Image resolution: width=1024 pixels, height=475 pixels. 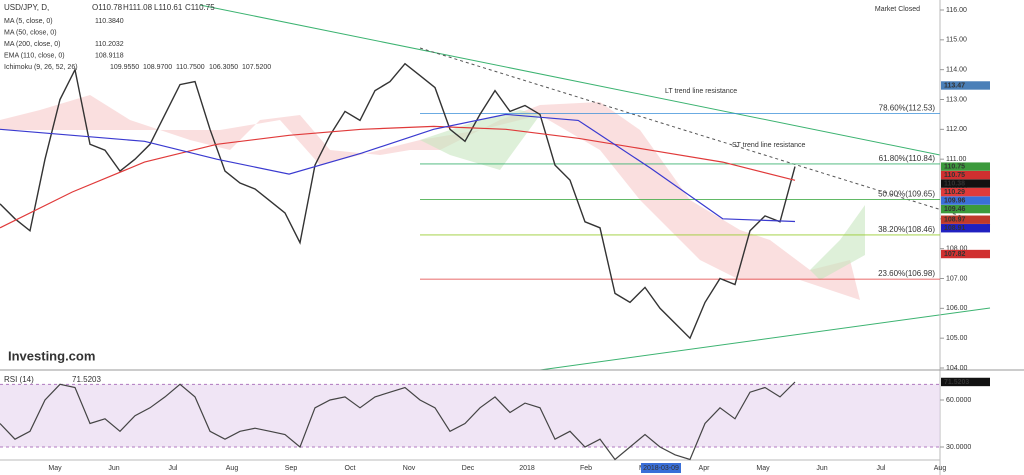 I want to click on rsi-badge-label: 71.5203, so click(x=956, y=382).